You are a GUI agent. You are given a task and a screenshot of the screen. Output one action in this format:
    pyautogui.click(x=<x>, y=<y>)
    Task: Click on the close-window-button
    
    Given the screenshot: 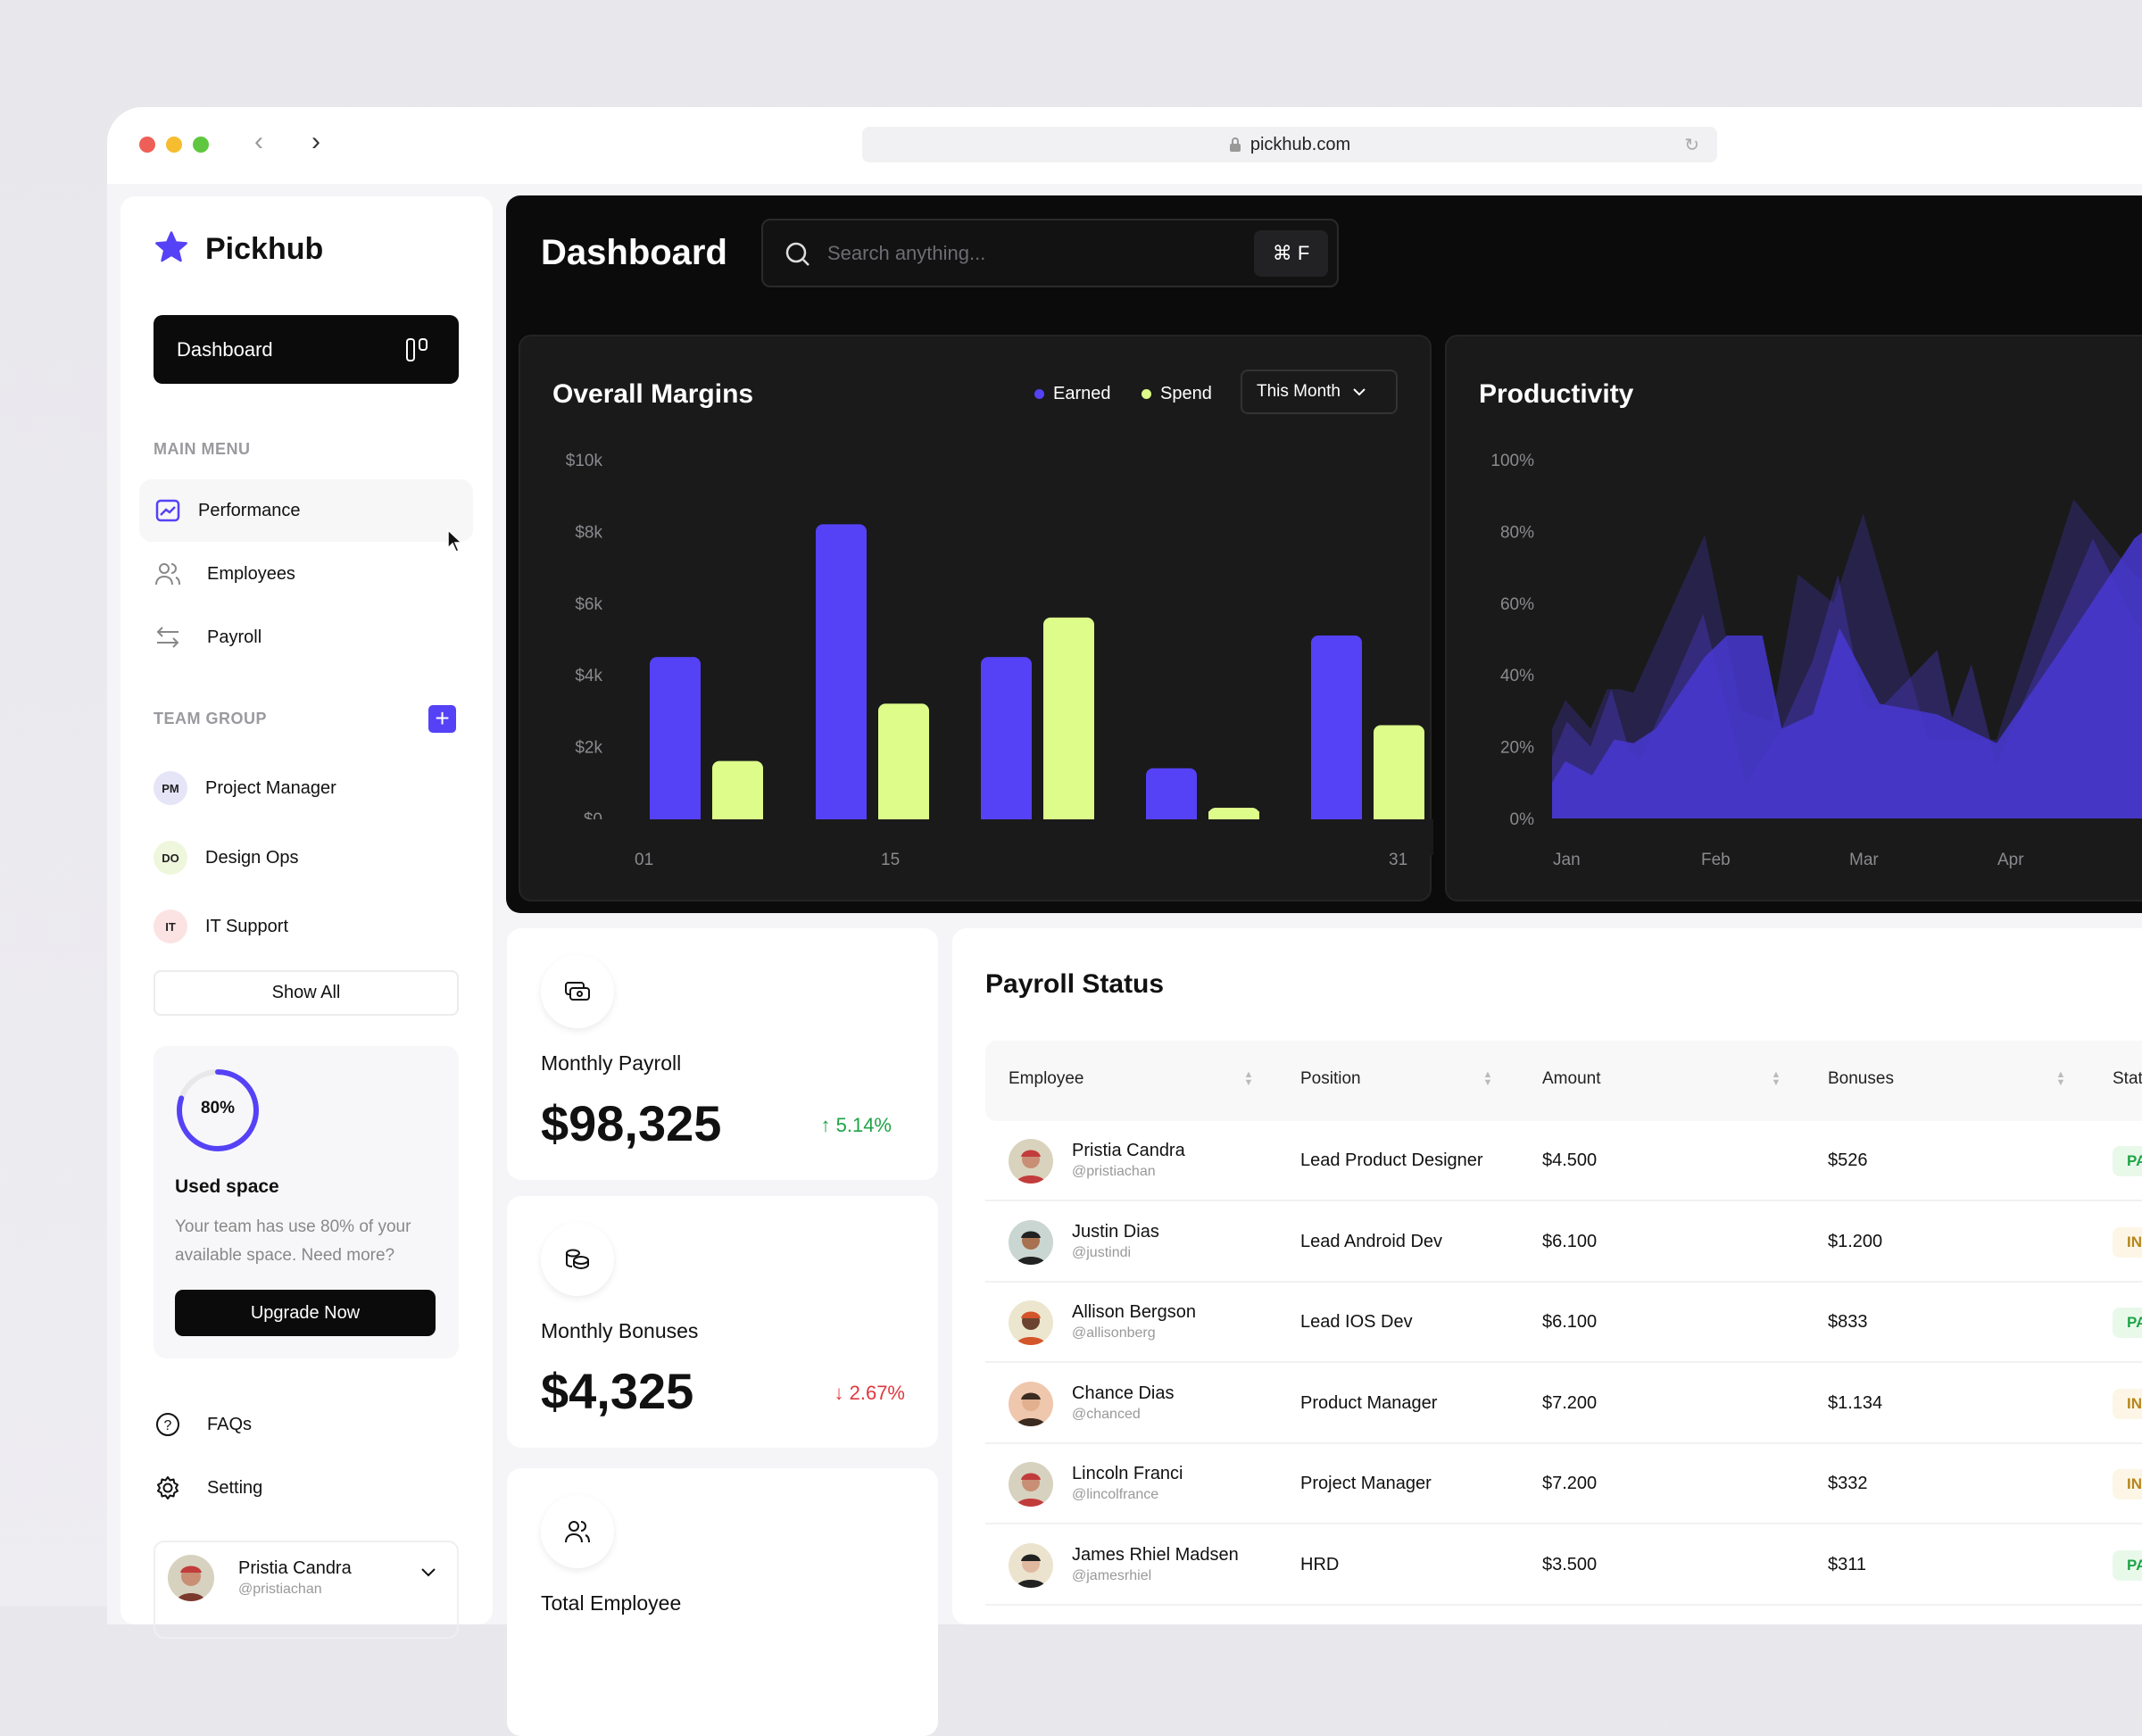 What is the action you would take?
    pyautogui.click(x=147, y=145)
    